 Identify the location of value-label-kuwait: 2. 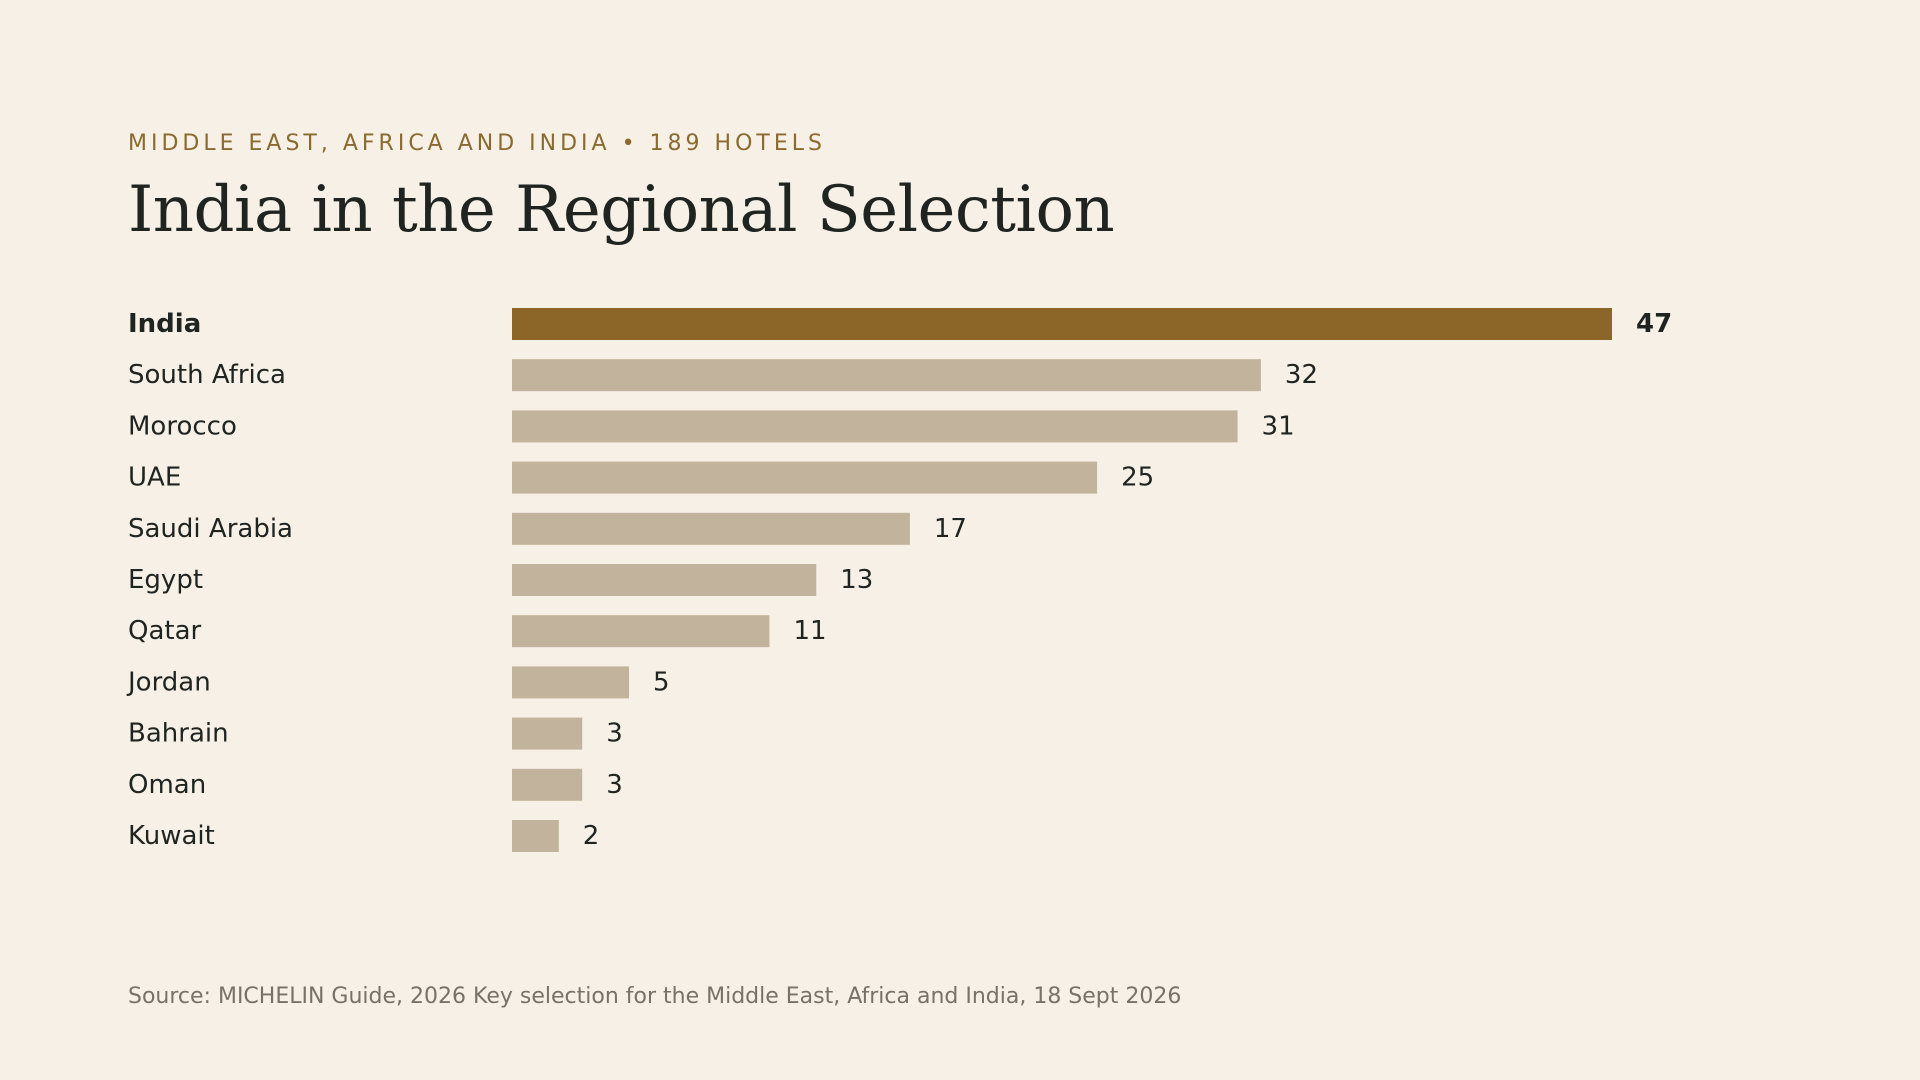
(591, 836).